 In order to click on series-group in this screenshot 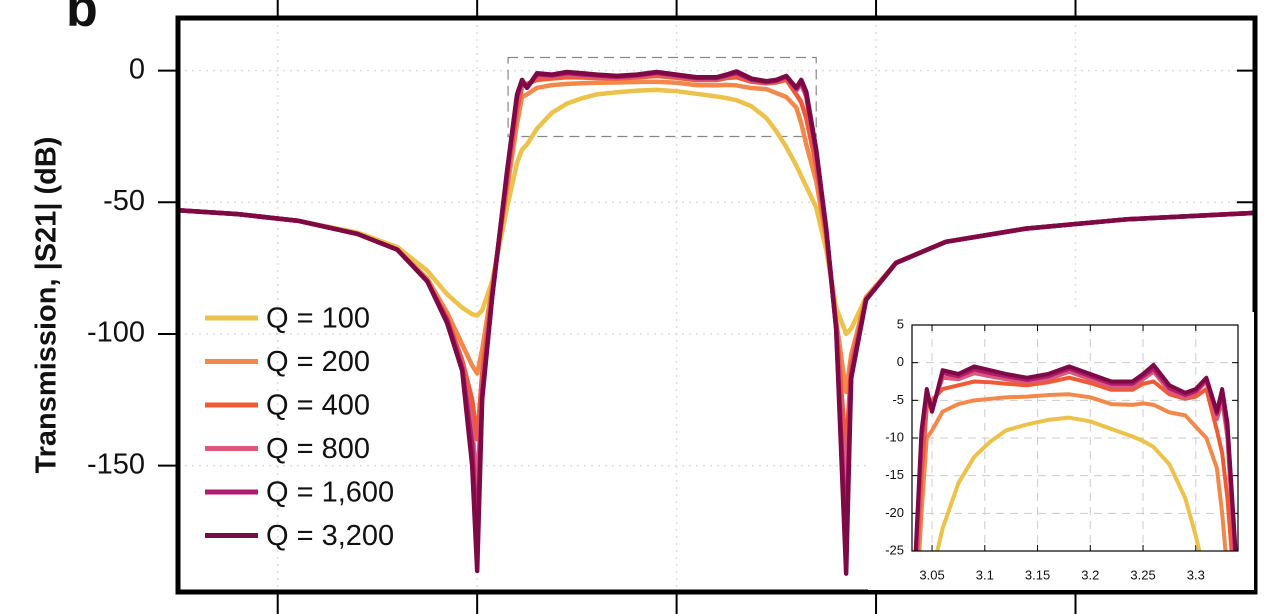, I will do `click(1075, 456)`.